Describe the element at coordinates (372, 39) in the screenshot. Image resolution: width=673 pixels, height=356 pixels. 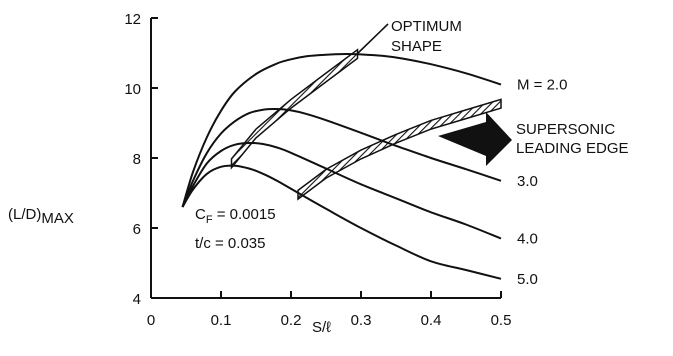
I see `optimum-shape-leader-line` at that location.